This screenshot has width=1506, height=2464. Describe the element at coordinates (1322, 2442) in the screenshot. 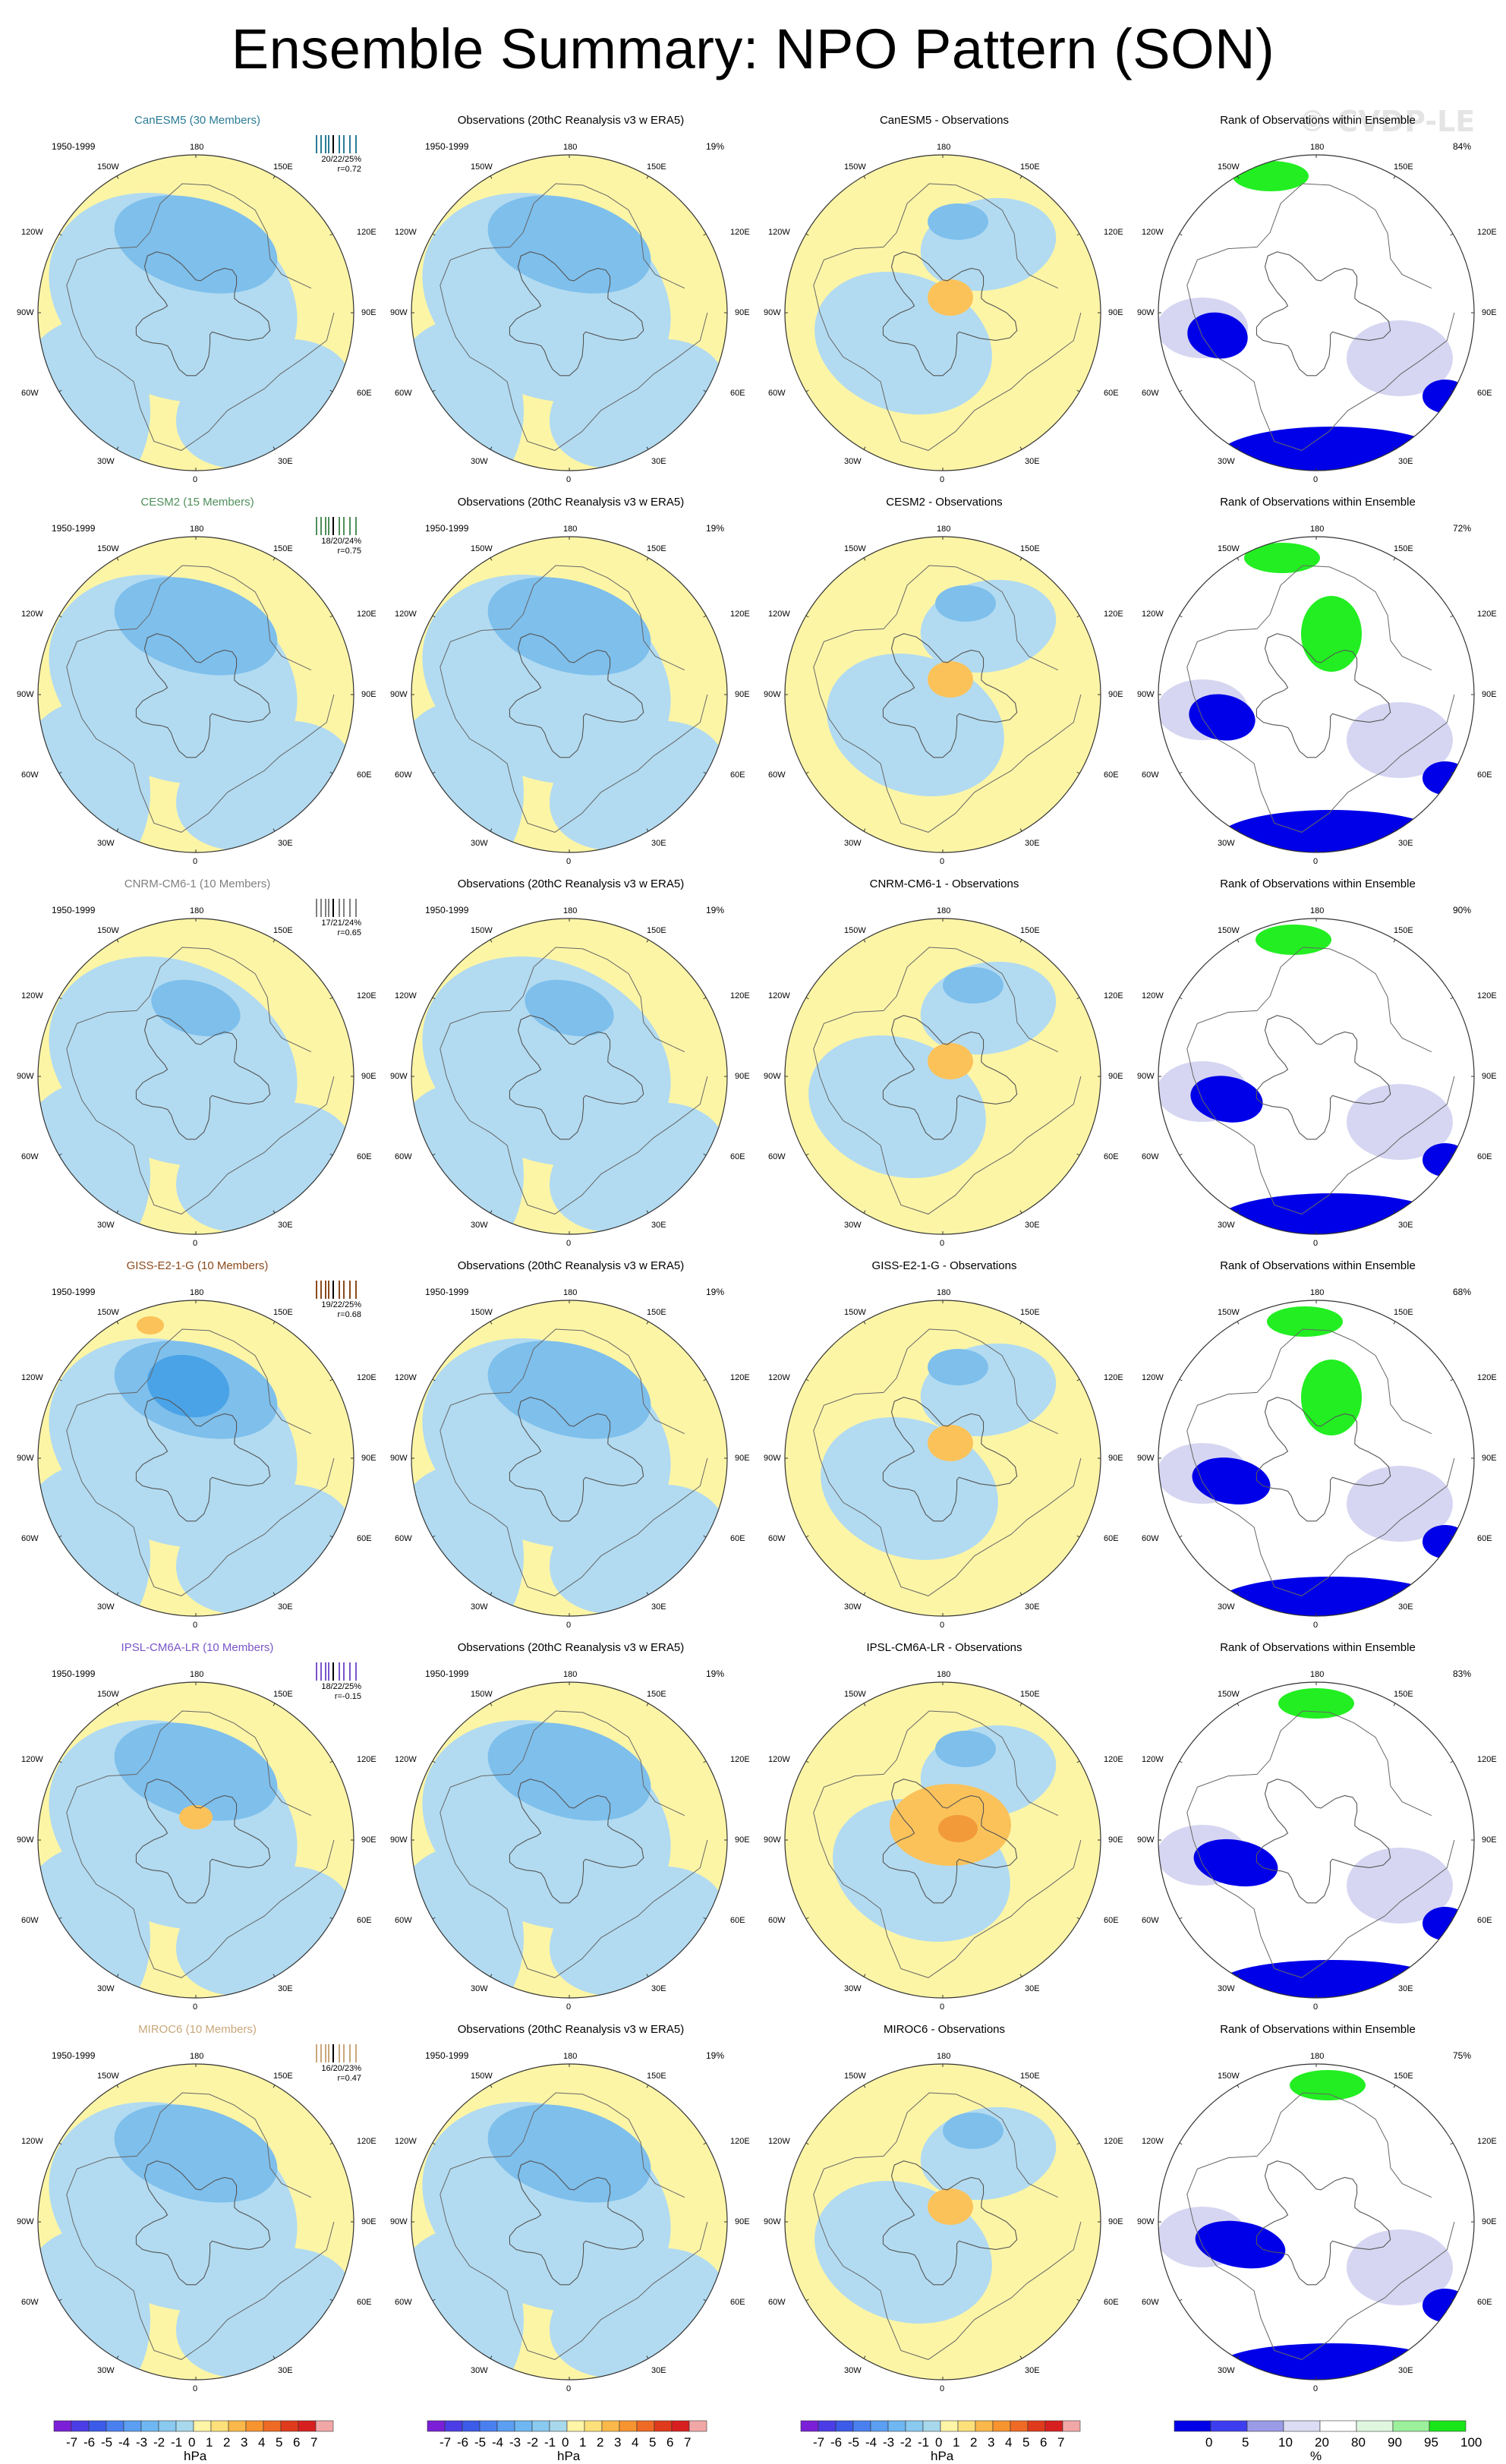

I see `colorbar-tick-label: 20` at that location.